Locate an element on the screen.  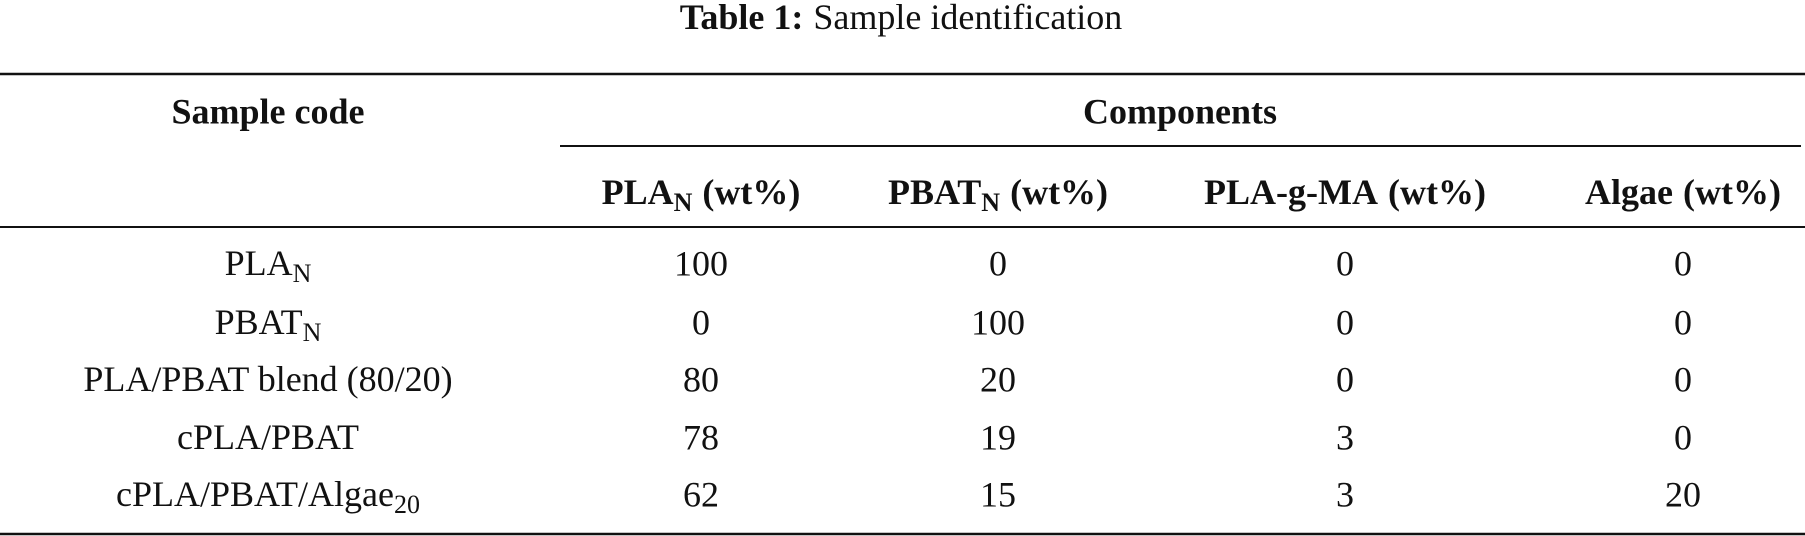
cell-value: 15 is located at coordinates (998, 494).